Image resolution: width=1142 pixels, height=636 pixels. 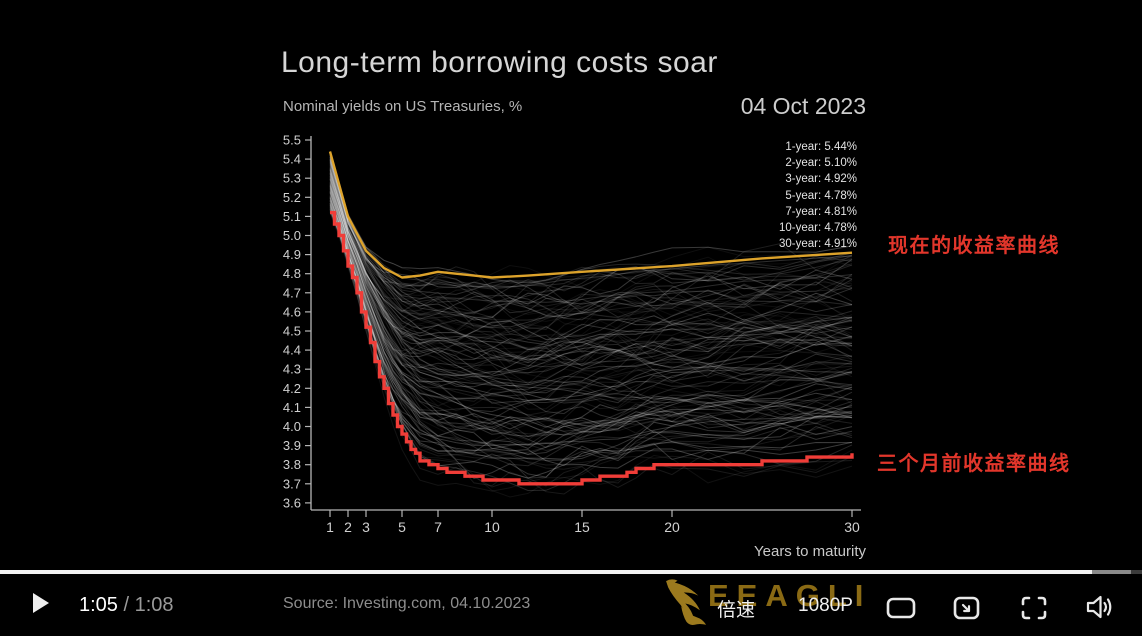 I want to click on y-tick-label: 4.1, so click(x=292, y=407).